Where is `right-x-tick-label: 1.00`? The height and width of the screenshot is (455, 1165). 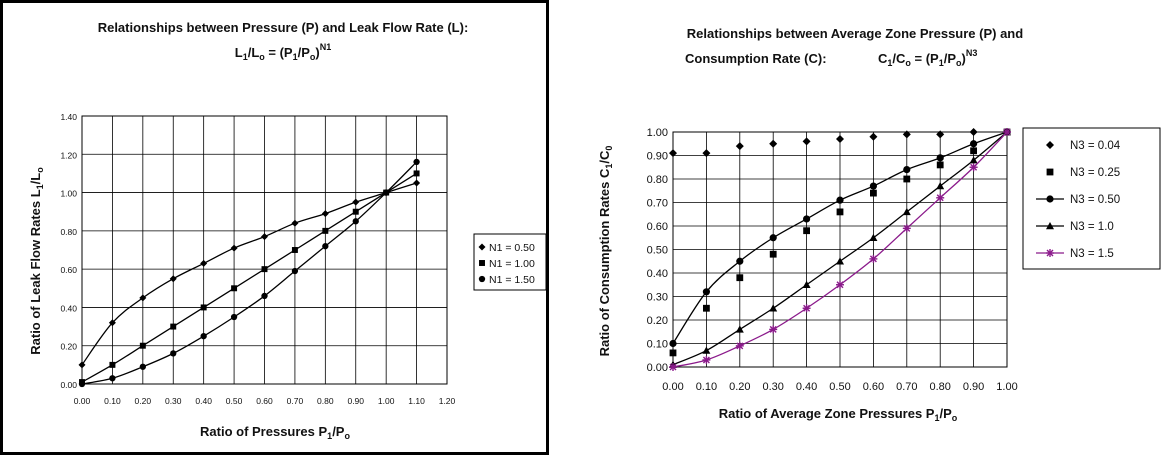
right-x-tick-label: 1.00 is located at coordinates (1006, 387).